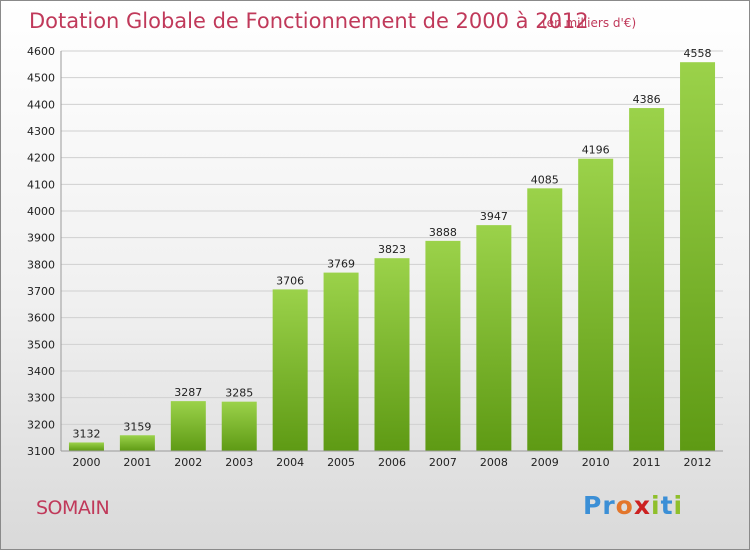 The width and height of the screenshot is (750, 550). I want to click on bar-value-label: 3823, so click(392, 249).